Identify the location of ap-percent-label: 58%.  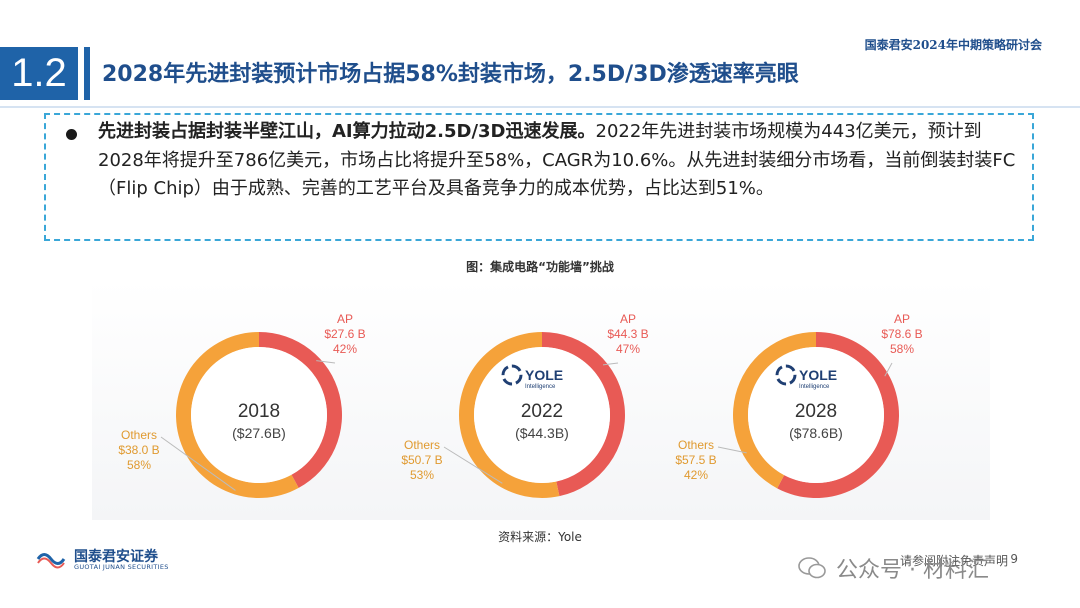
(902, 349).